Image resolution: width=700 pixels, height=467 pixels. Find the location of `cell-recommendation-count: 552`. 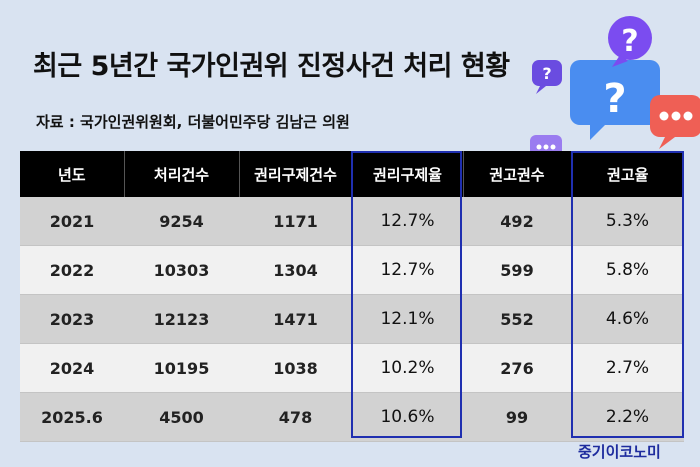

cell-recommendation-count: 552 is located at coordinates (517, 319).